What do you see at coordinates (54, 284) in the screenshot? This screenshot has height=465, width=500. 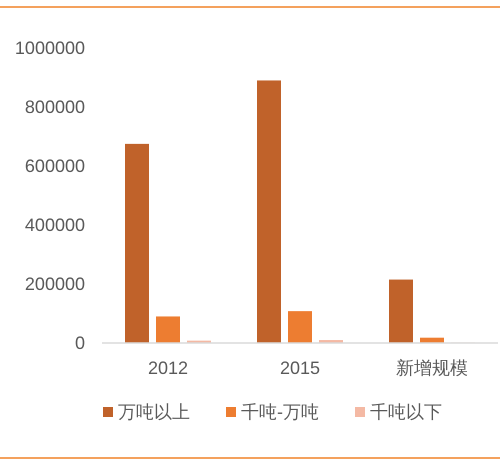 I see `y-tick-label: 200000` at bounding box center [54, 284].